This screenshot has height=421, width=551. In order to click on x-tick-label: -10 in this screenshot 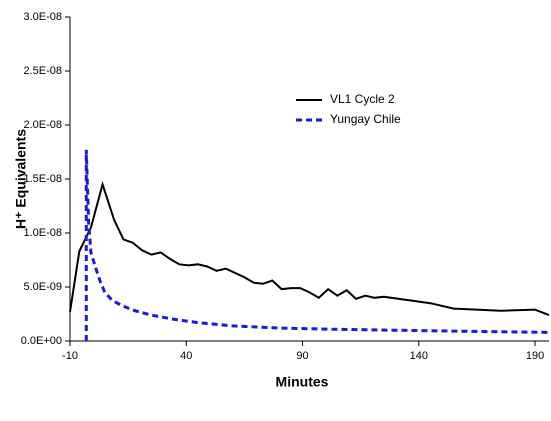, I will do `click(70, 356)`.